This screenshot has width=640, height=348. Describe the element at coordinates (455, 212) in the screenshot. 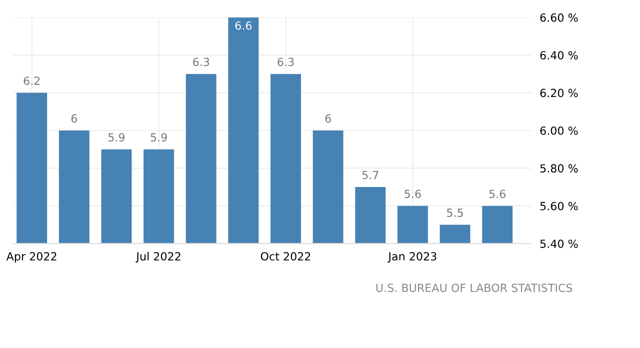

I see `data-label: 5.5` at that location.